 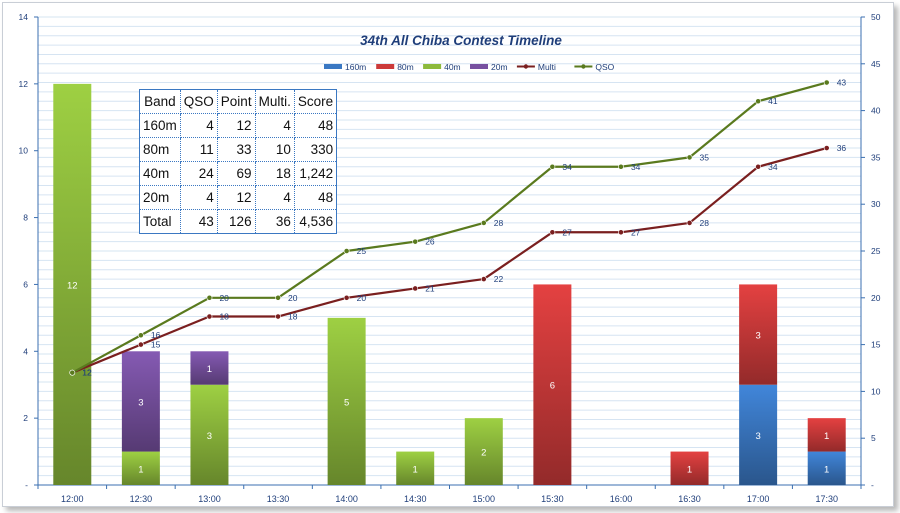 What do you see at coordinates (198, 101) in the screenshot?
I see `header-qso: QSO` at bounding box center [198, 101].